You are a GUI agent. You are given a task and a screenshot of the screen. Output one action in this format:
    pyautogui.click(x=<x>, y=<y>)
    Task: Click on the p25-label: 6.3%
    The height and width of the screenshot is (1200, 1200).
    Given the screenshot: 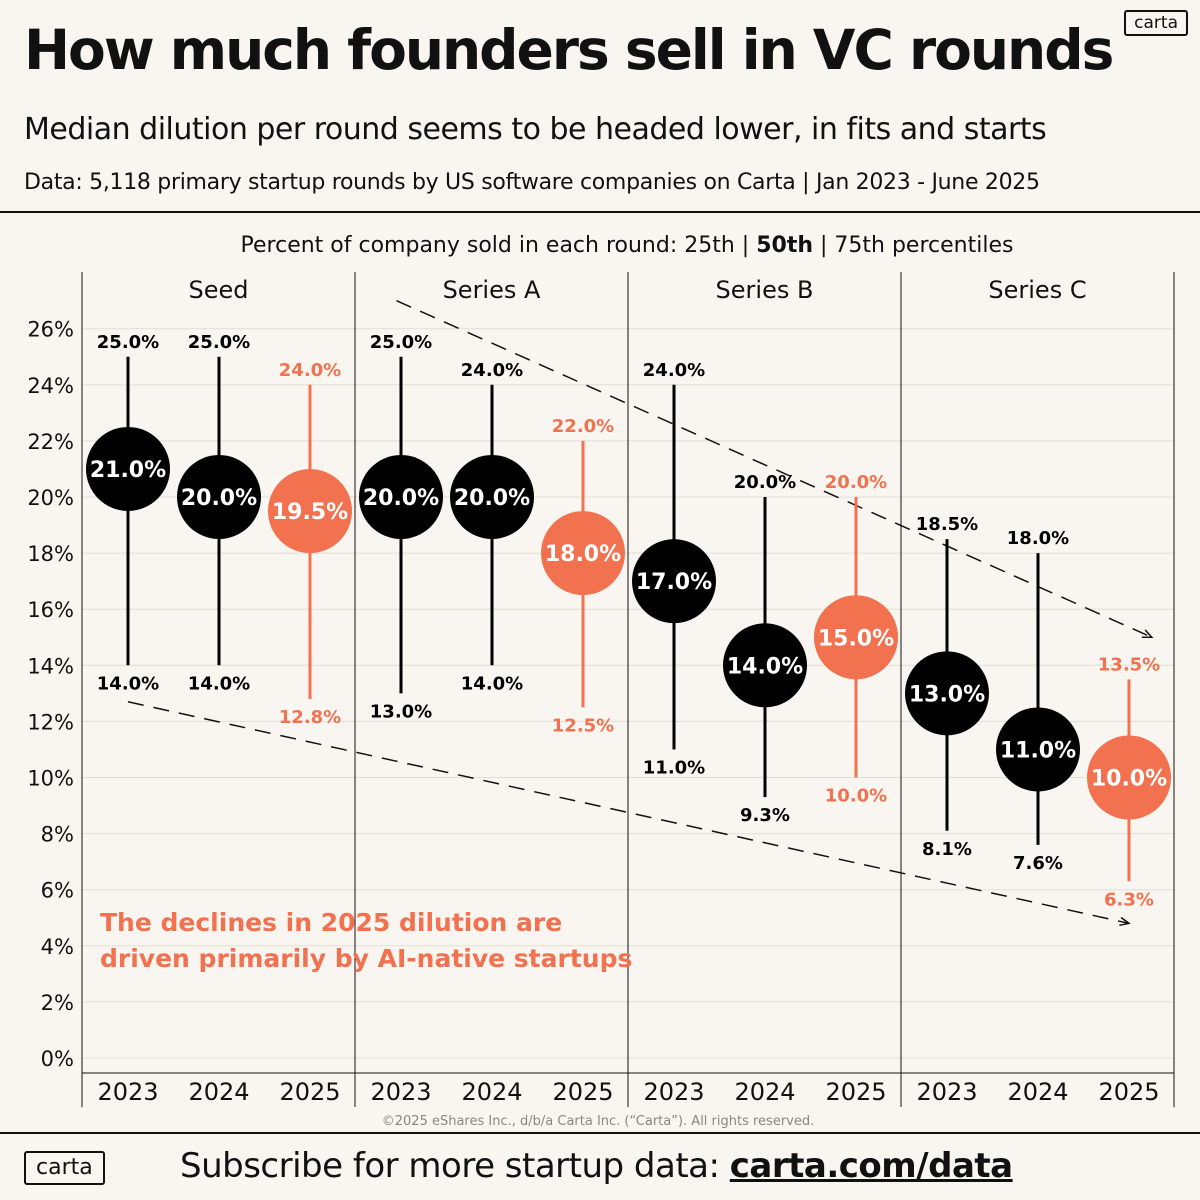 What is the action you would take?
    pyautogui.click(x=1129, y=899)
    